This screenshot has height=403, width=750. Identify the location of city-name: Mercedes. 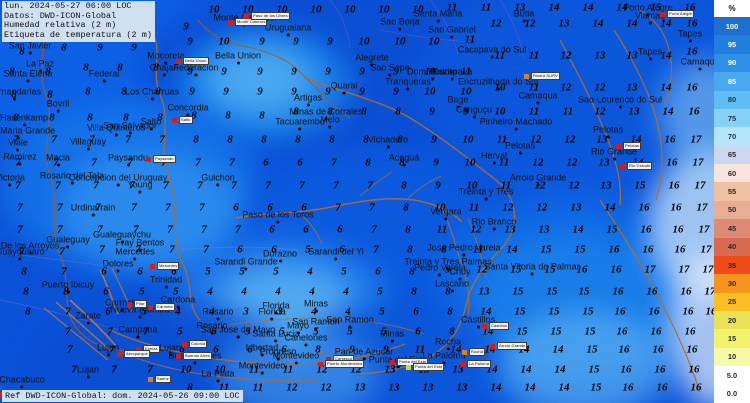
(135, 251).